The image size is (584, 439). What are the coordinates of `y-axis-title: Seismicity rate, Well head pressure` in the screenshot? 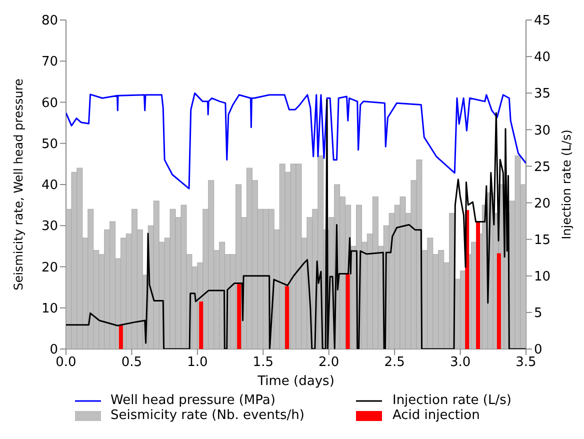 It's located at (18, 184).